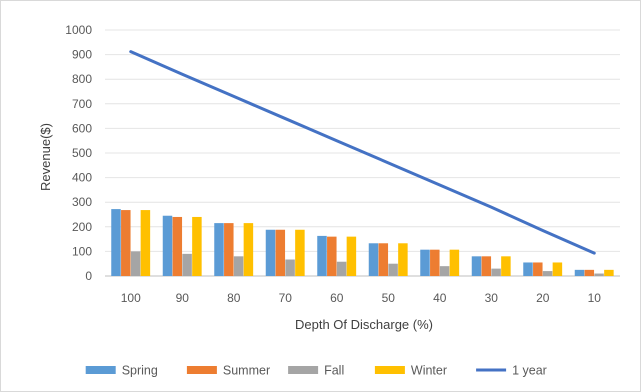 The width and height of the screenshot is (641, 392). What do you see at coordinates (82, 128) in the screenshot?
I see `y-tick-label: 600` at bounding box center [82, 128].